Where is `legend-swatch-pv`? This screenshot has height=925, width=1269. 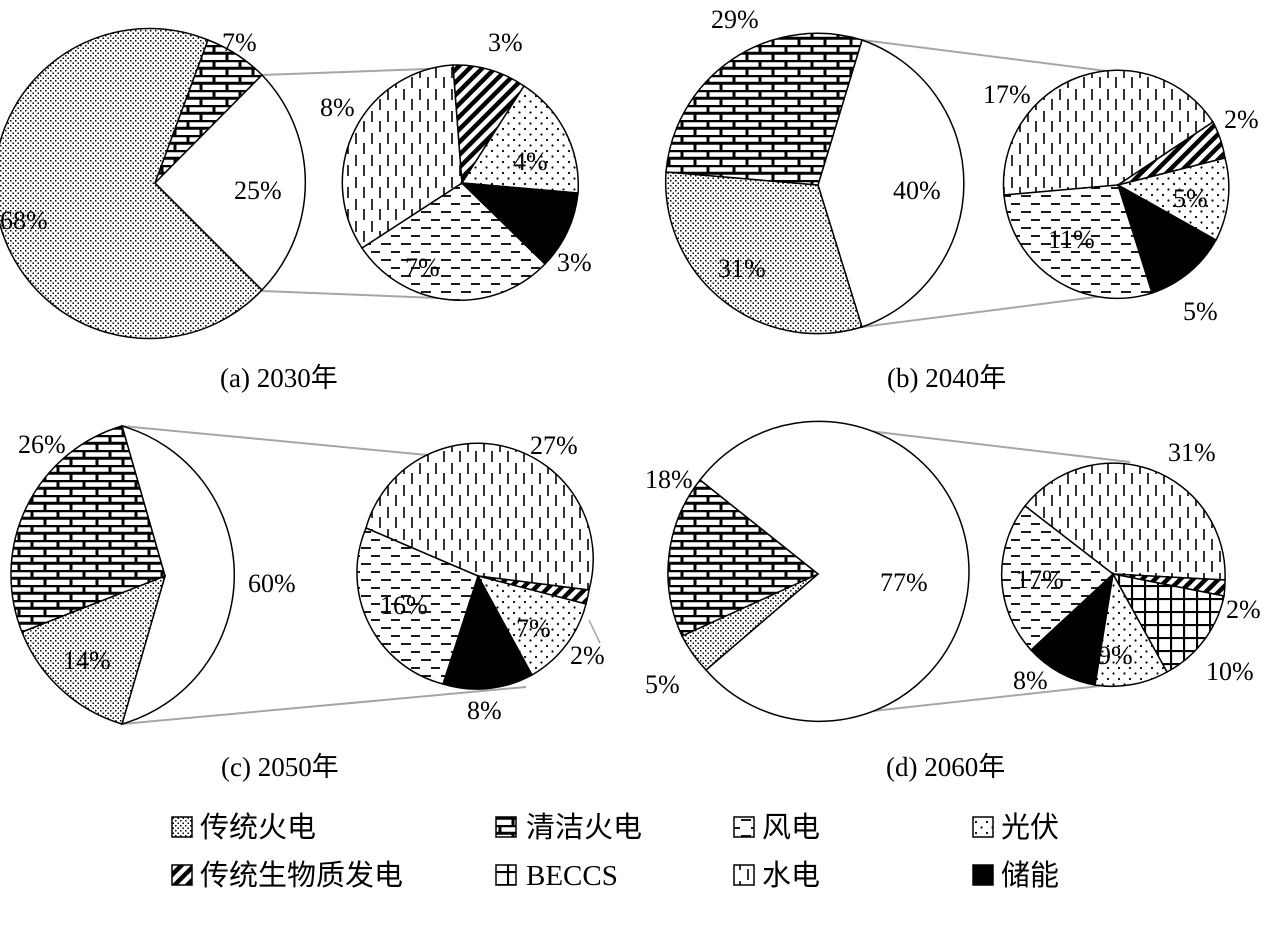
legend-swatch-pv is located at coordinates (983, 827).